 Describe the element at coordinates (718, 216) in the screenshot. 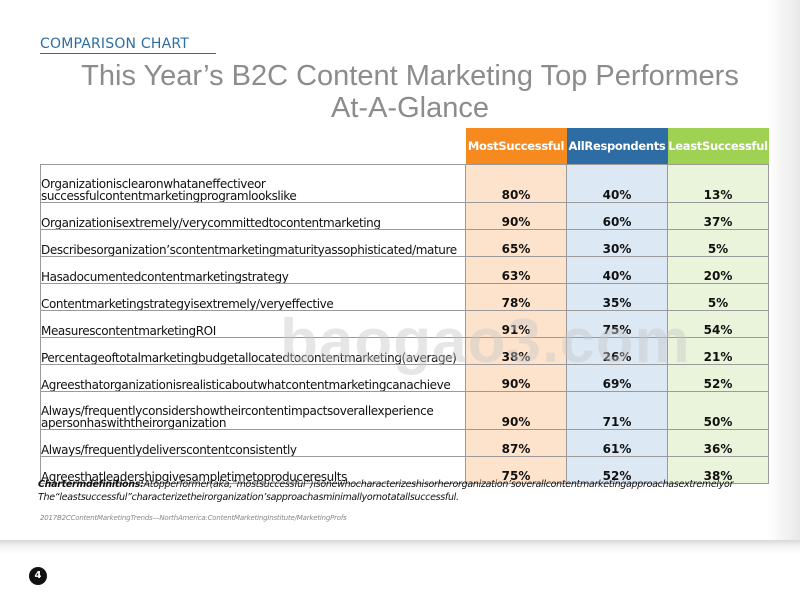

I see `value-cell-least-successful: 37%` at that location.